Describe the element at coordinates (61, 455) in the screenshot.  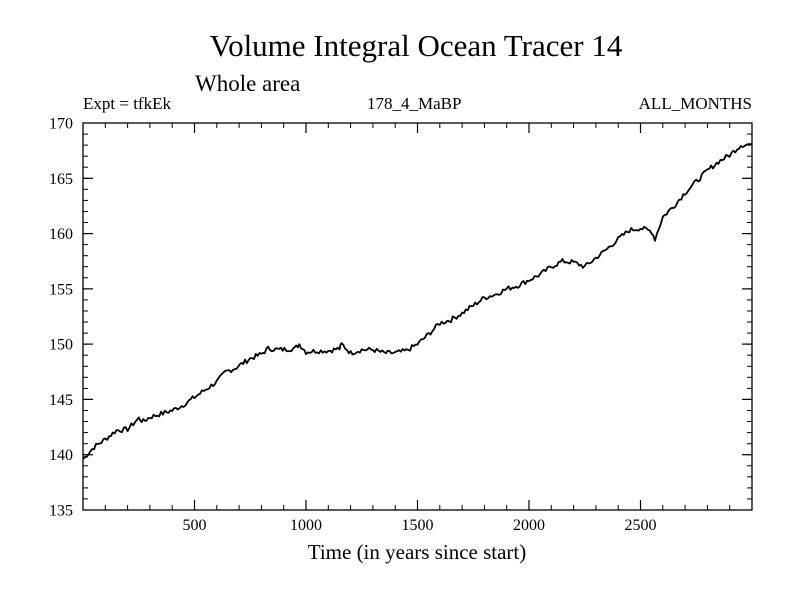
I see `y-tick-label: 140` at that location.